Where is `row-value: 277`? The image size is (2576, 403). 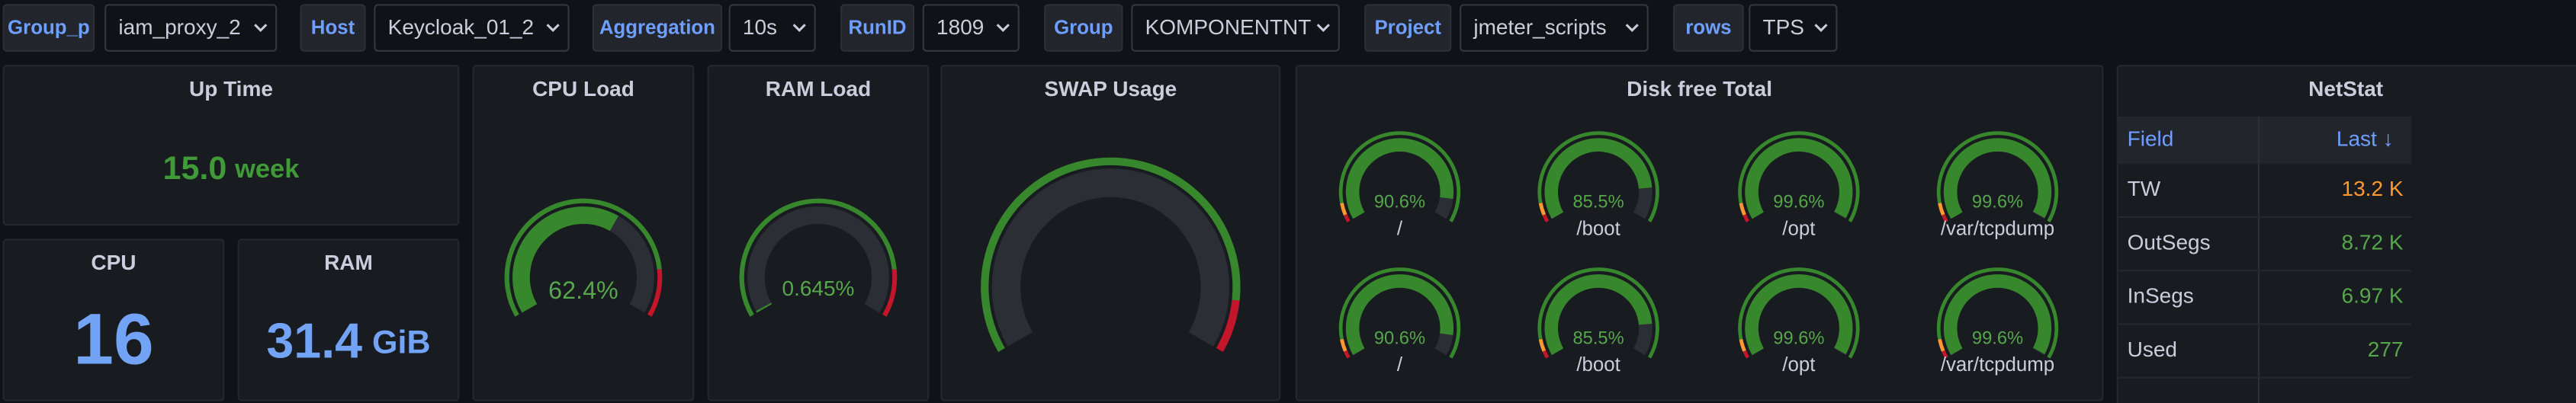
row-value: 277 is located at coordinates (2386, 349).